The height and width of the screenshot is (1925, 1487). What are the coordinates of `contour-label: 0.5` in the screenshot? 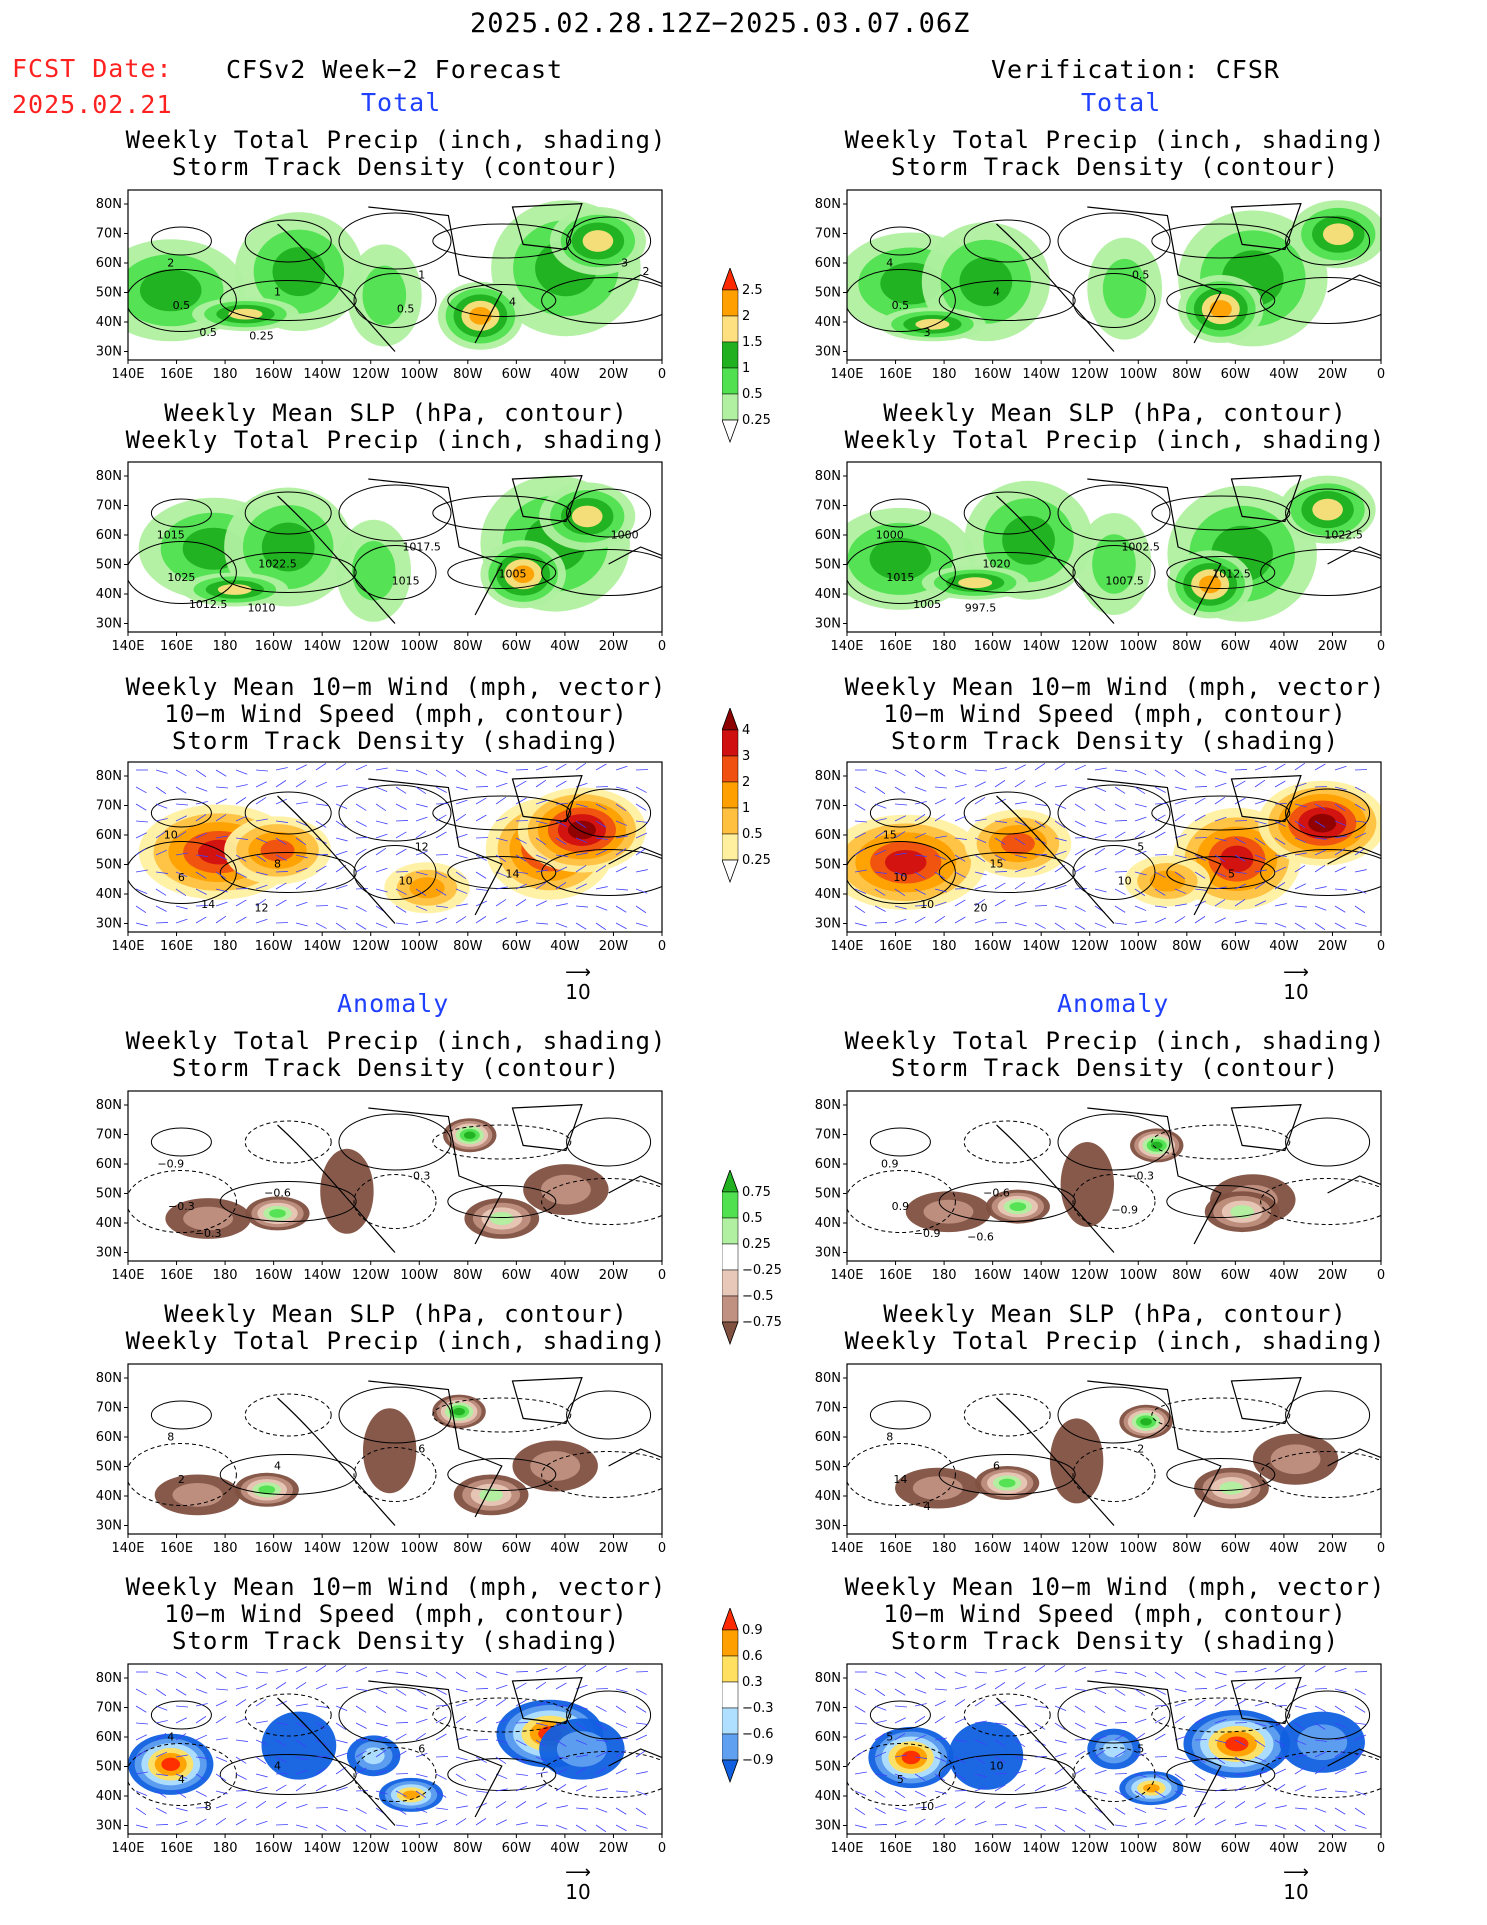 It's located at (182, 305).